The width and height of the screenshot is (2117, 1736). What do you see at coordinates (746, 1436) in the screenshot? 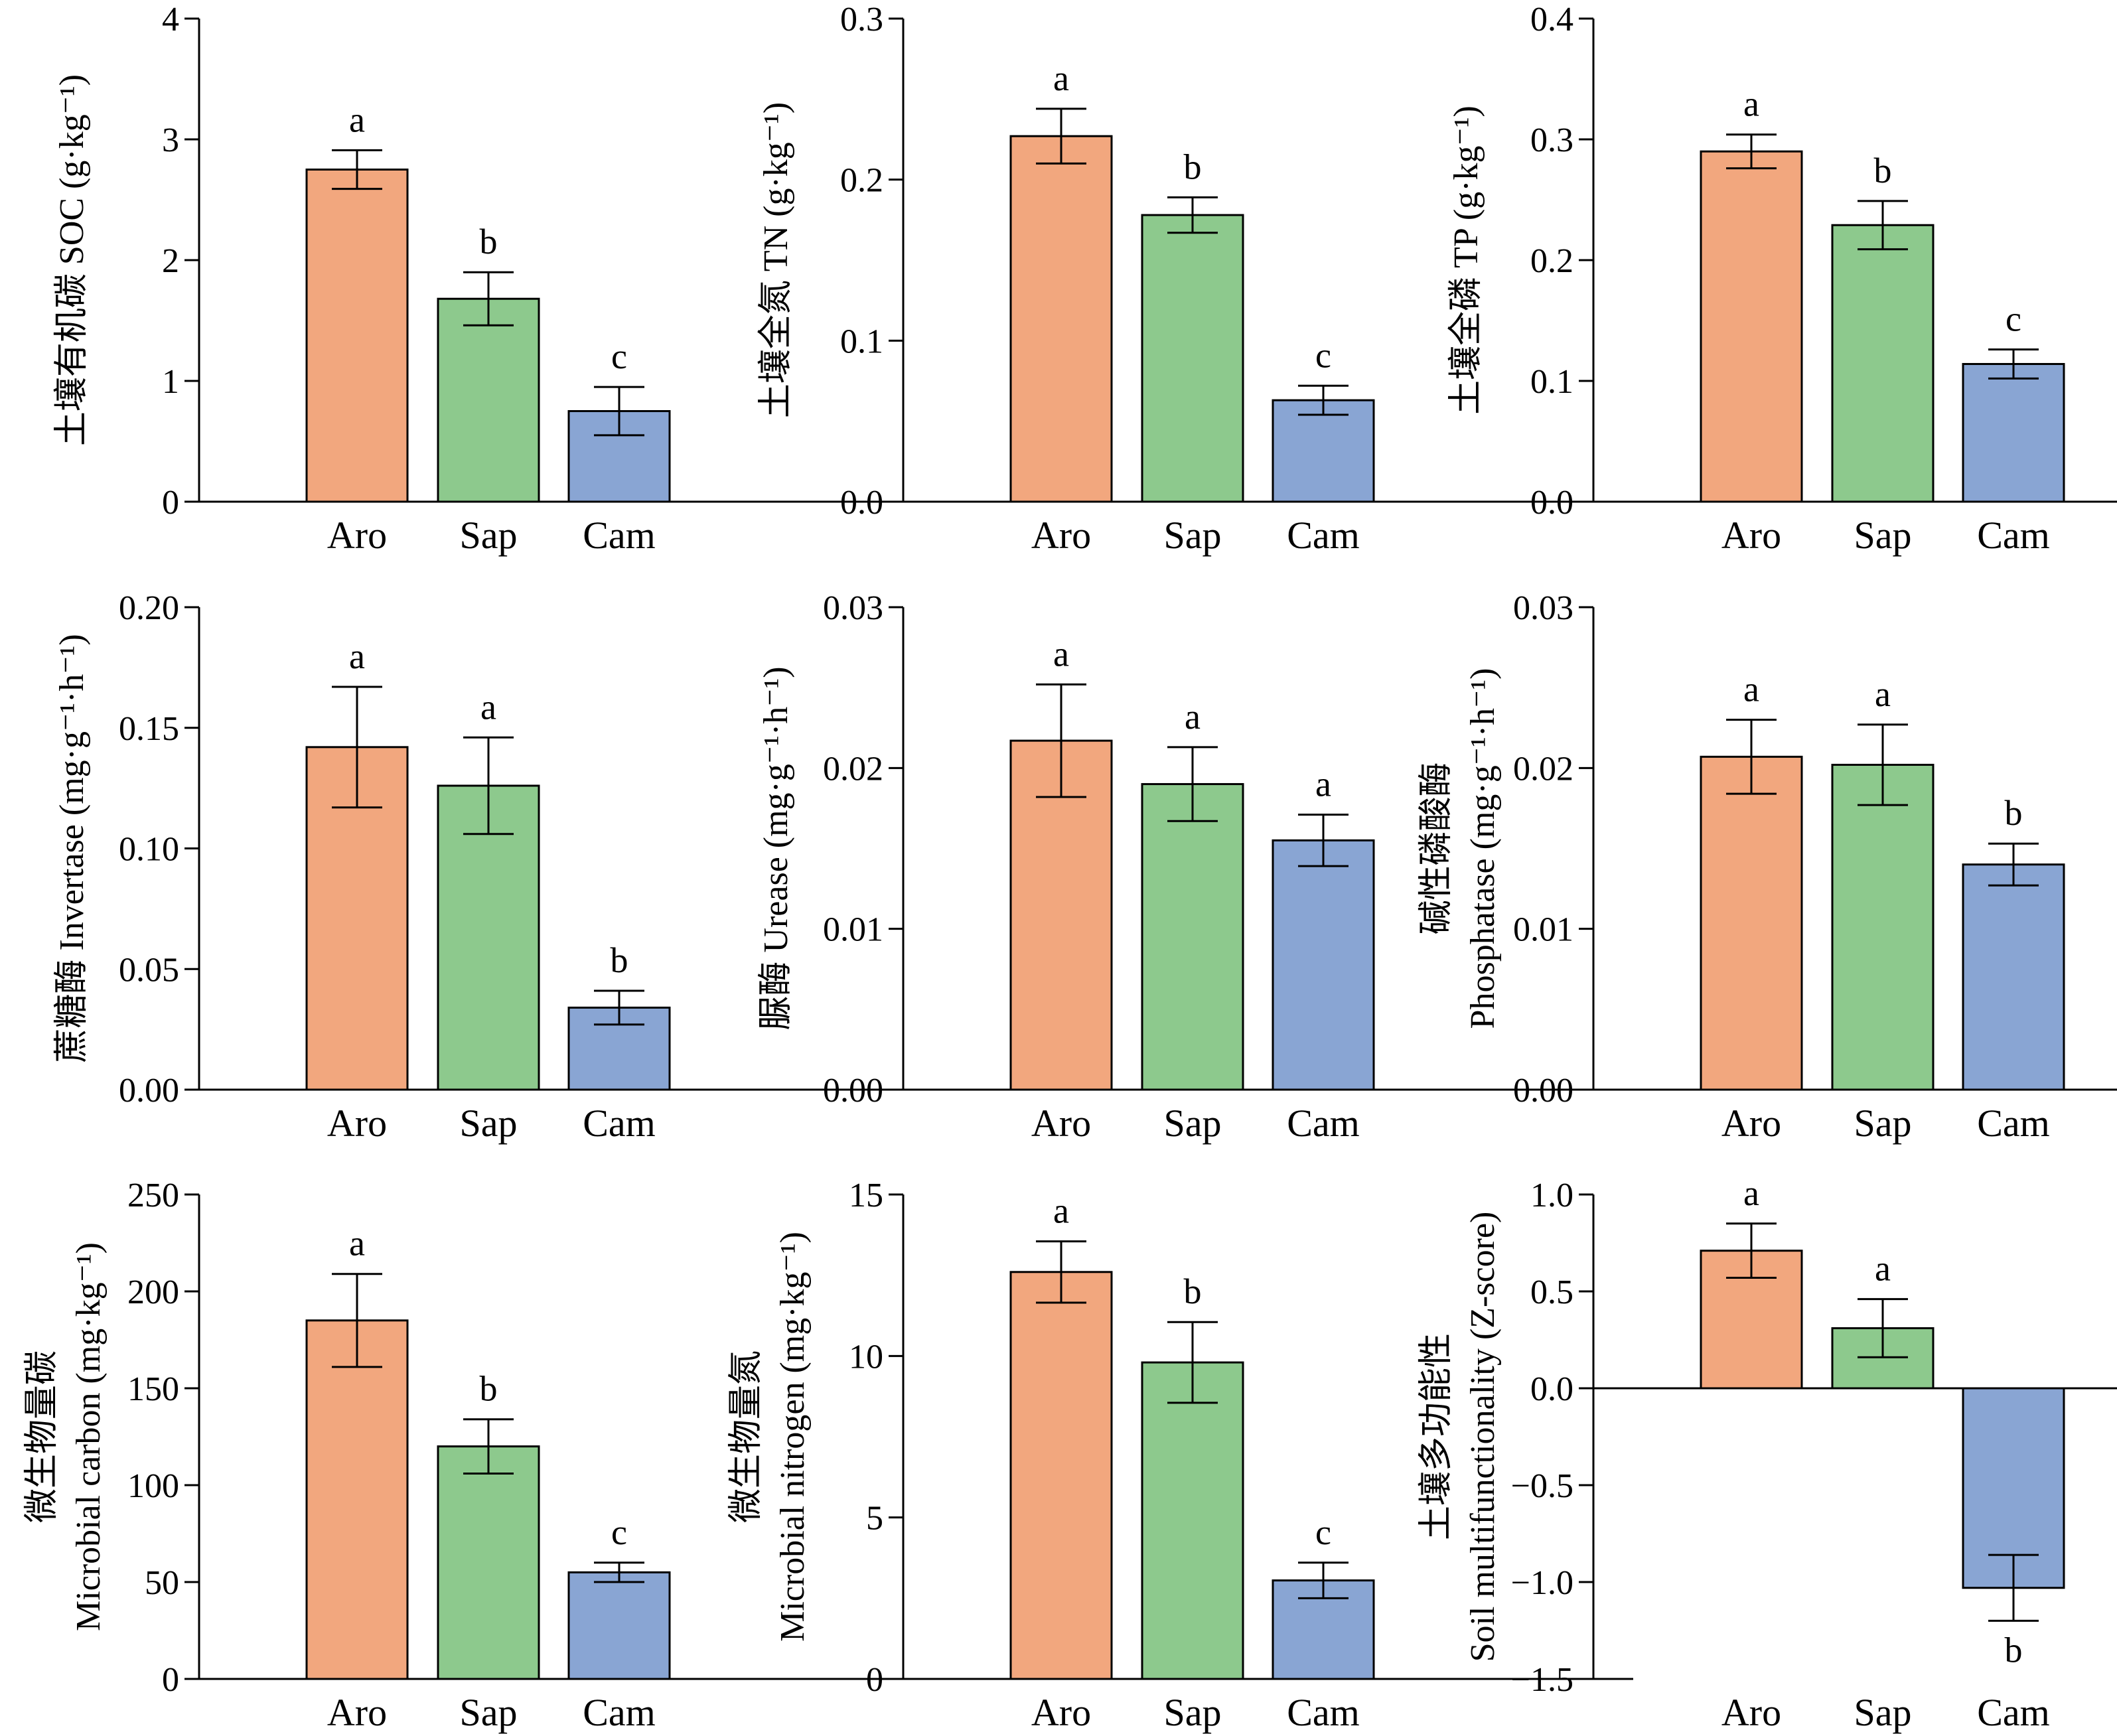
I see `y-axis-label: 微生物量氮` at bounding box center [746, 1436].